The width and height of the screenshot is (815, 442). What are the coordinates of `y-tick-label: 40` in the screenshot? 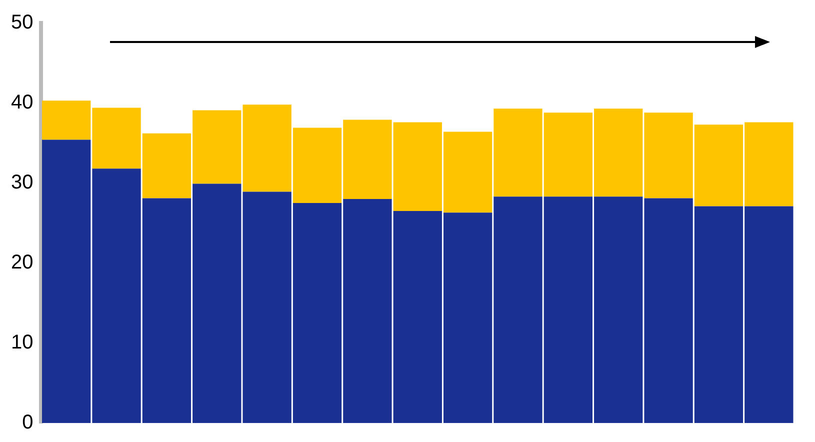 It's located at (22, 103).